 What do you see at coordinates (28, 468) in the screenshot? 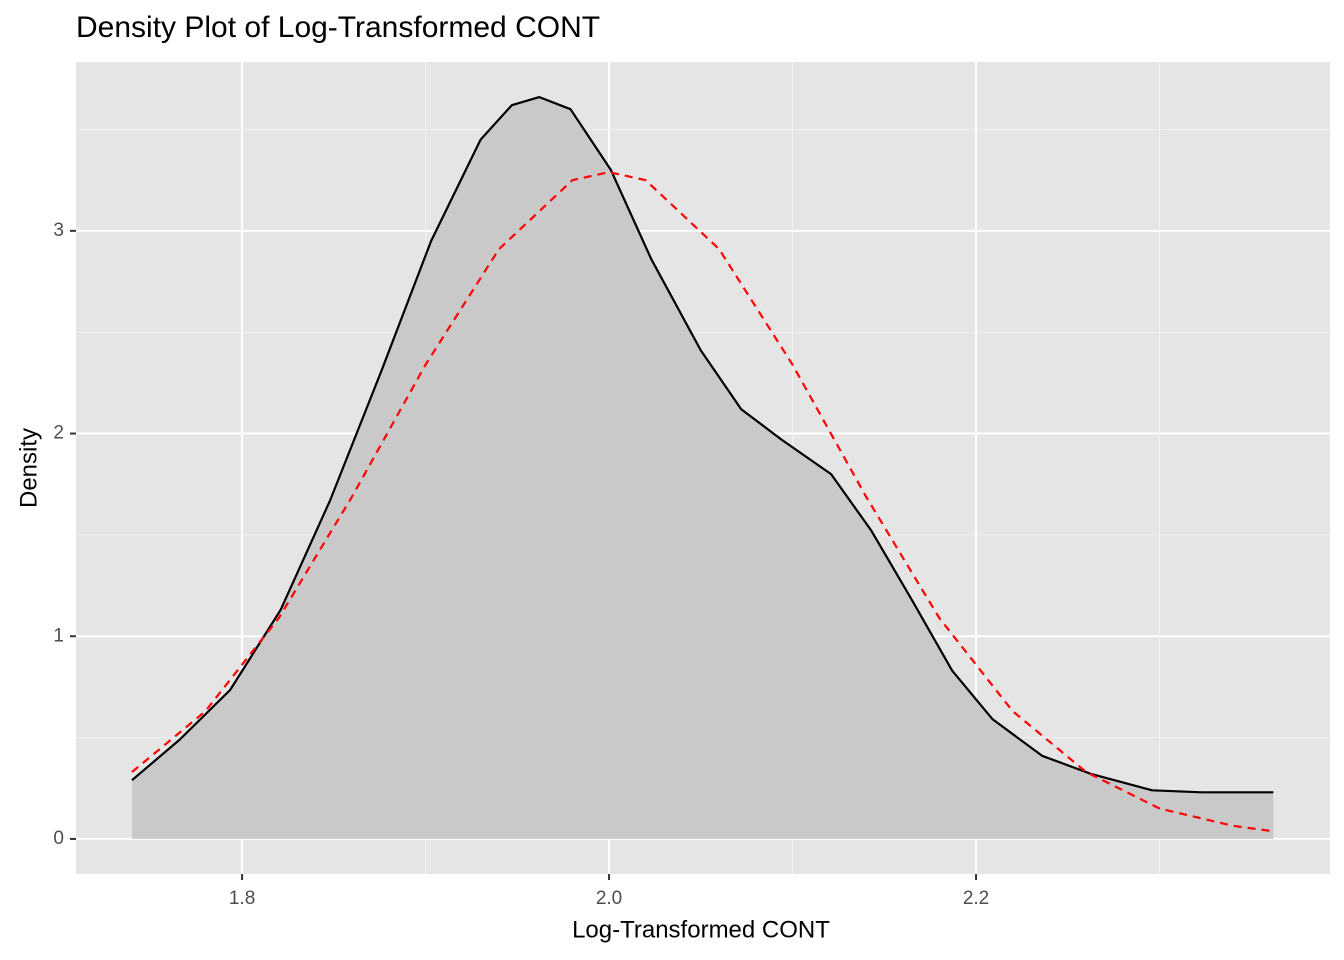
I see `y-axis-title: Density` at bounding box center [28, 468].